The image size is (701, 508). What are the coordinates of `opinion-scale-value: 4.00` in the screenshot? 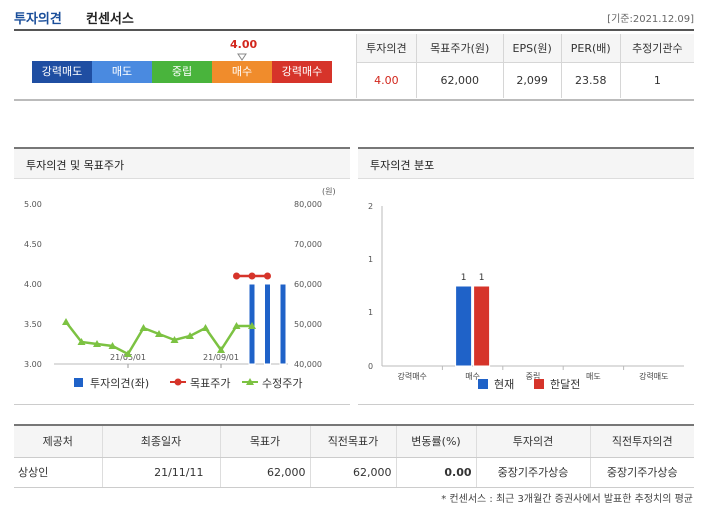 It's located at (244, 44).